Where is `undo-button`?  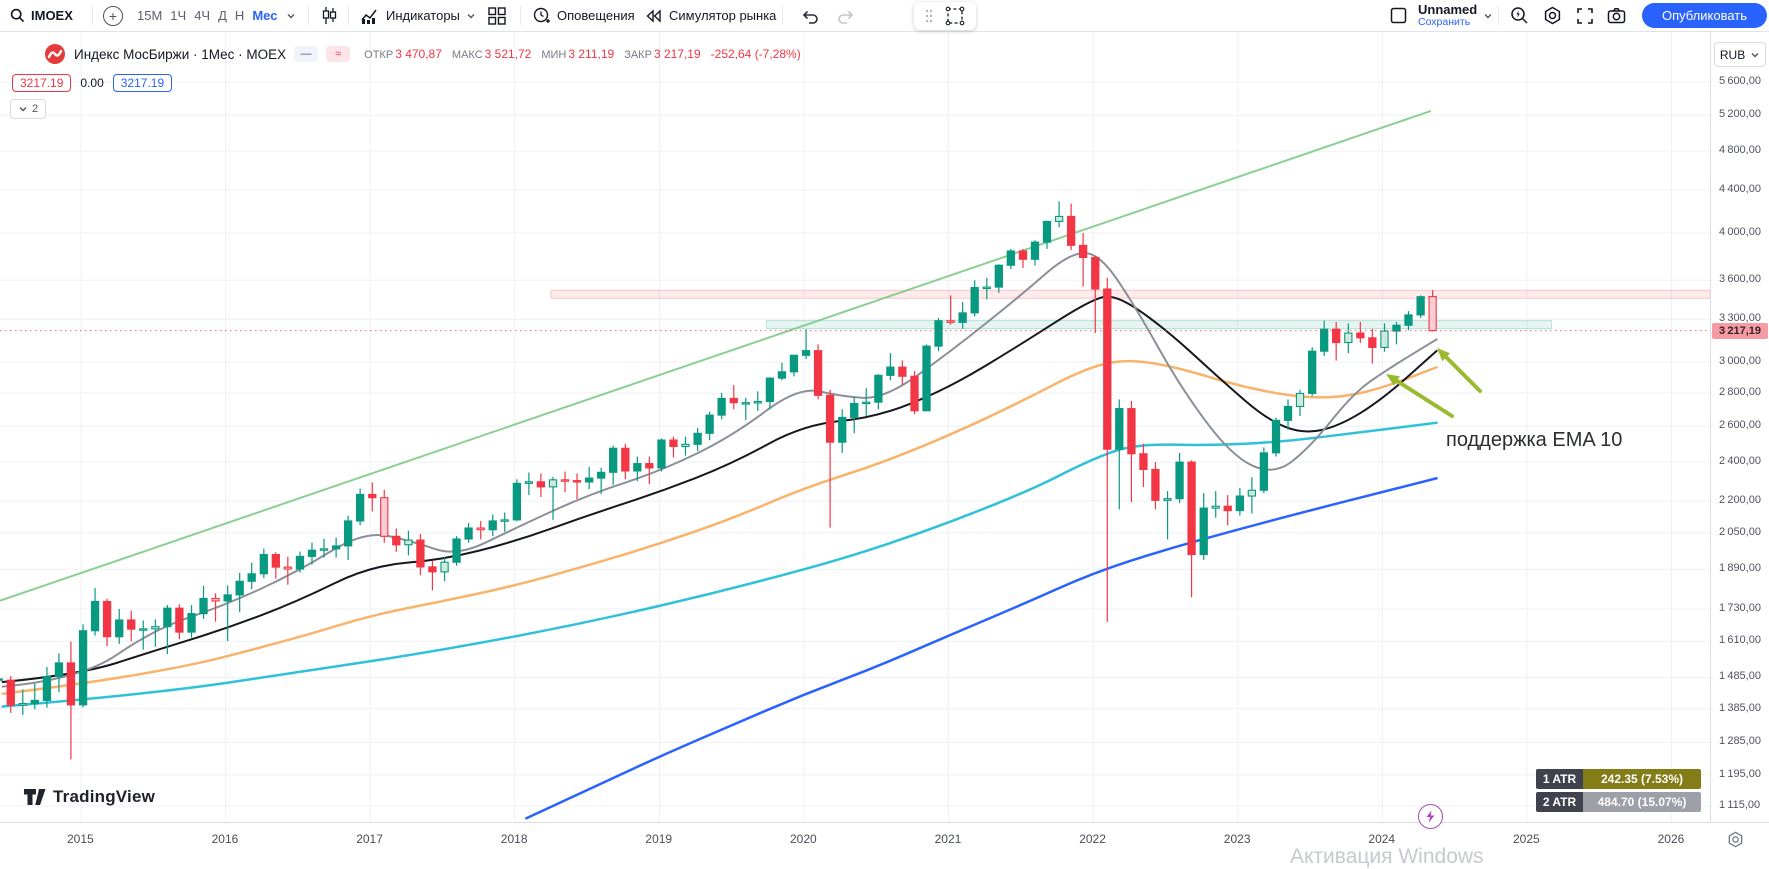 undo-button is located at coordinates (810, 15).